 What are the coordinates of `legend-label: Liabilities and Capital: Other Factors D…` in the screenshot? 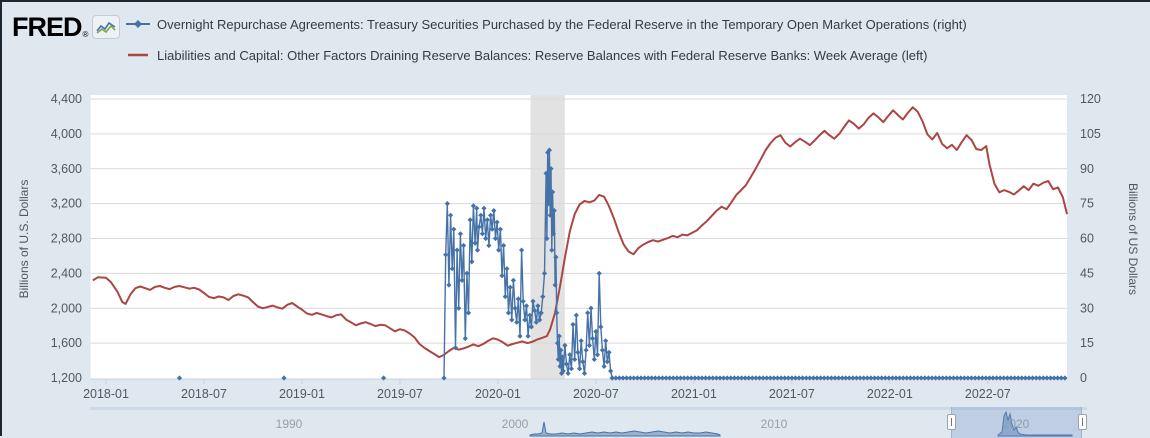 It's located at (542, 55).